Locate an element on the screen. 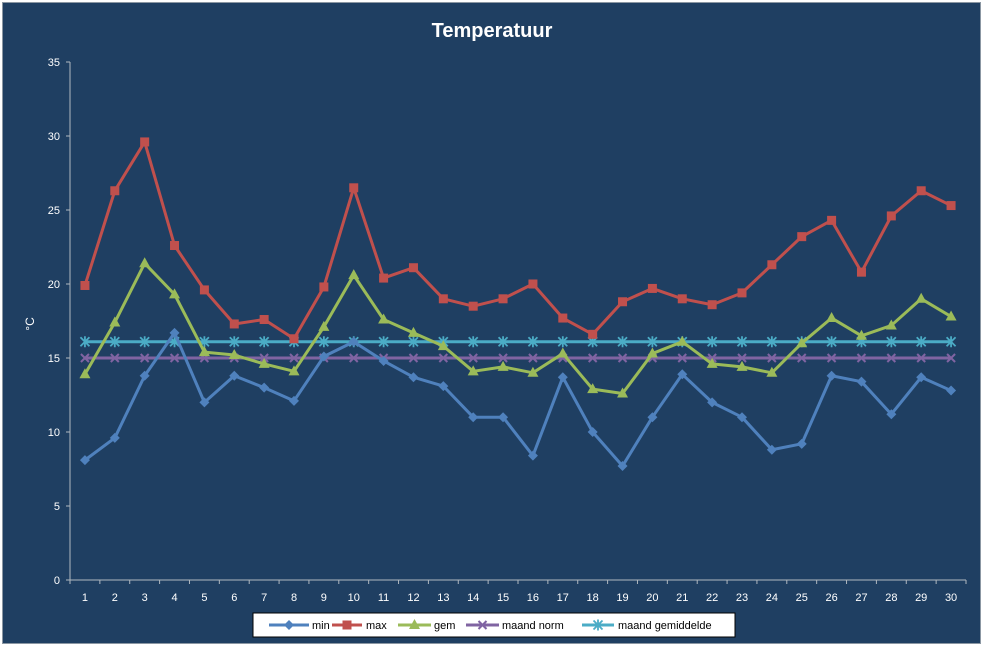 The image size is (987, 648). x-tick-label: 10 is located at coordinates (354, 598).